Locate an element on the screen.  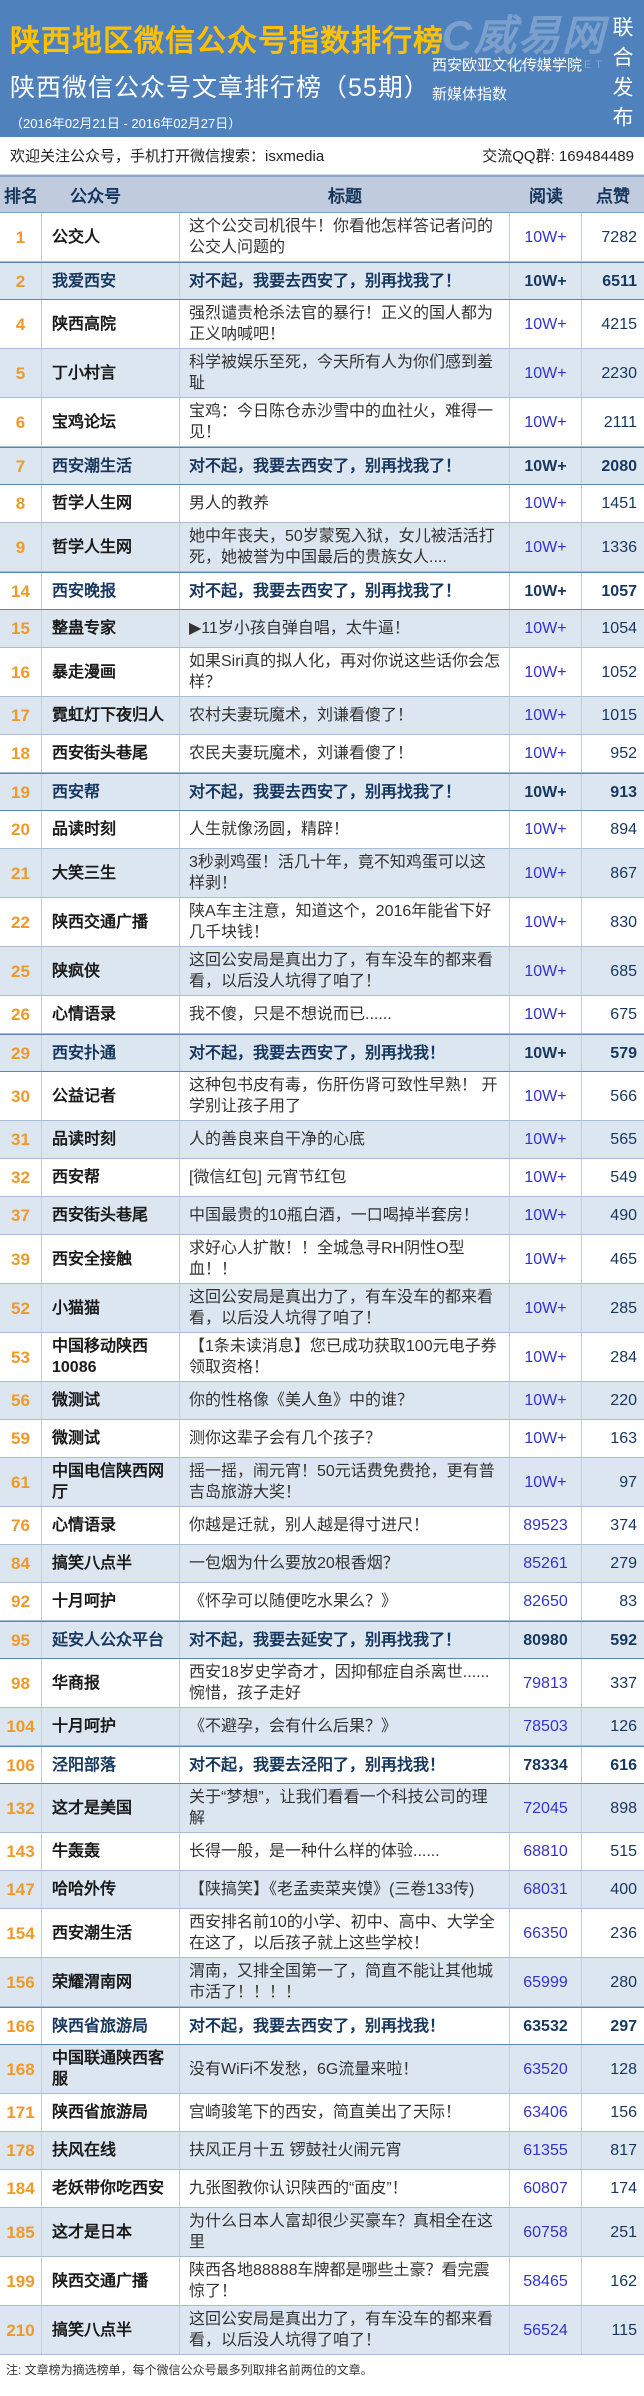
rank-cell: 154 is located at coordinates (21, 1933).